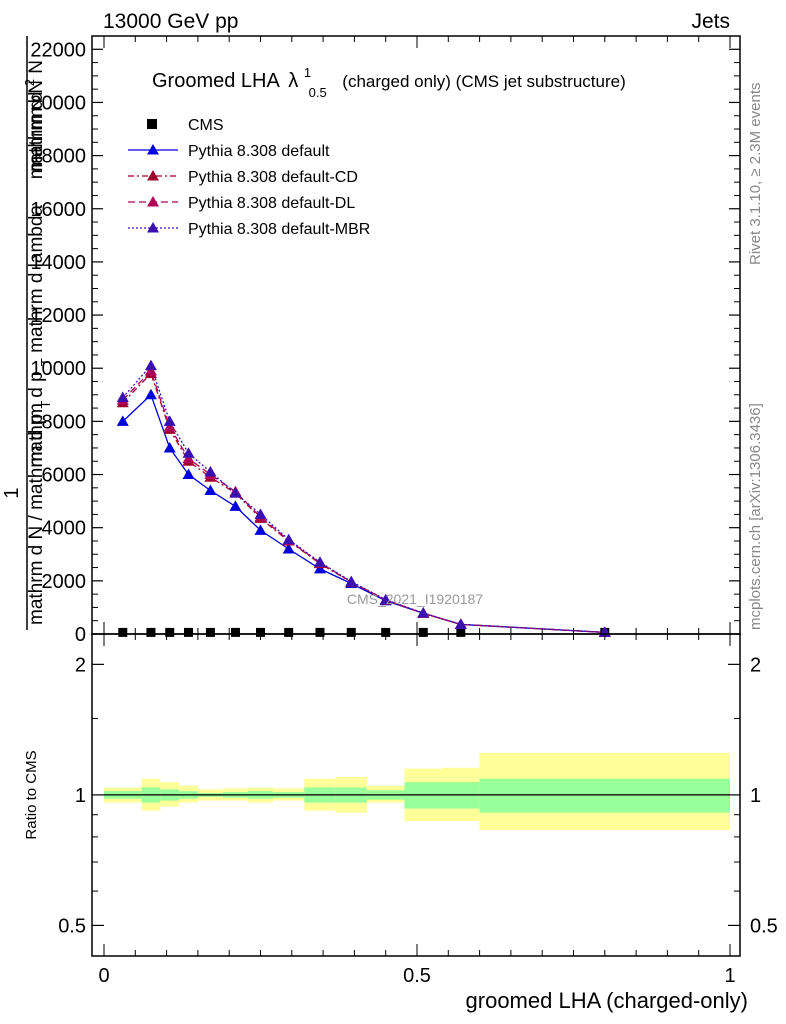  Describe the element at coordinates (153, 149) in the screenshot. I see `legend-marker-default` at that location.